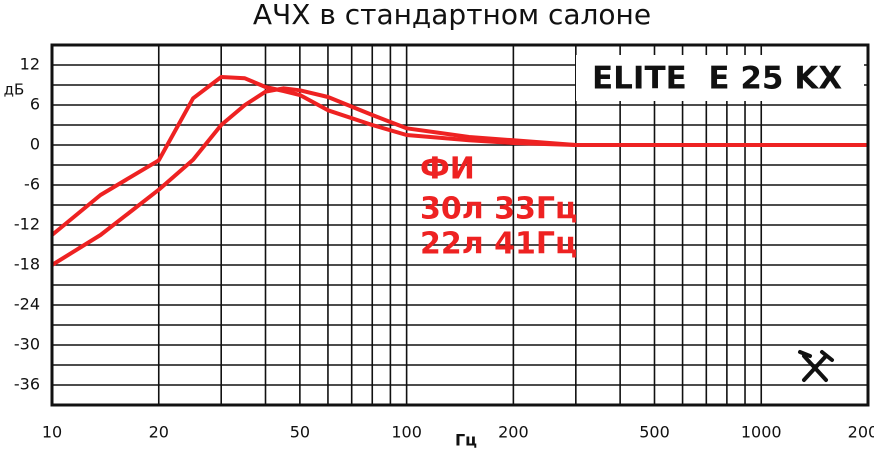  Describe the element at coordinates (654, 432) in the screenshot. I see `x-tick-label: 500` at that location.